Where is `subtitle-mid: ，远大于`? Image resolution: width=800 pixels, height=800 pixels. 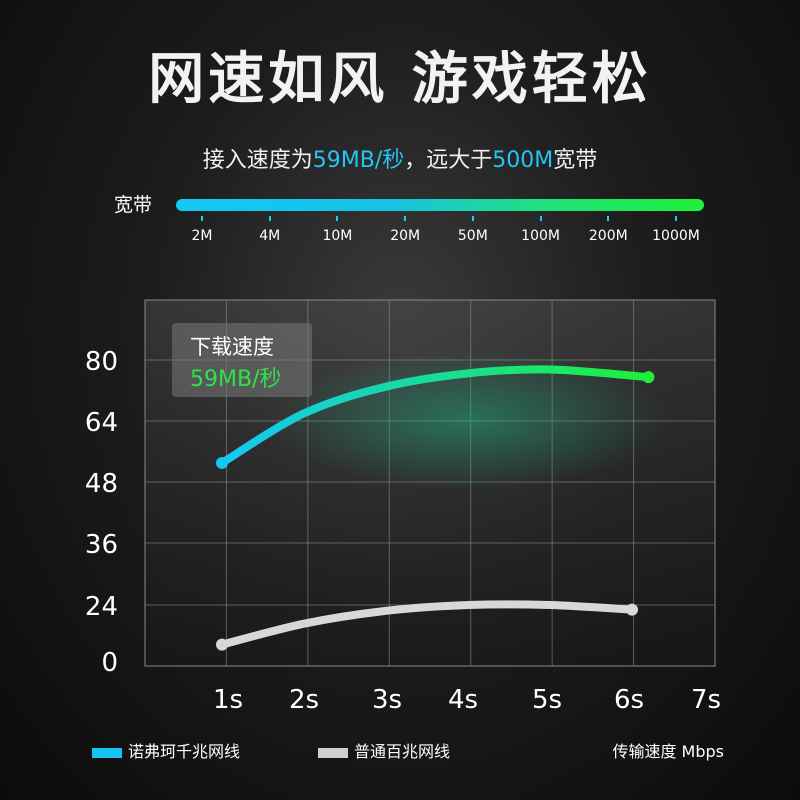 subtitle-mid: ，远大于 is located at coordinates (448, 160).